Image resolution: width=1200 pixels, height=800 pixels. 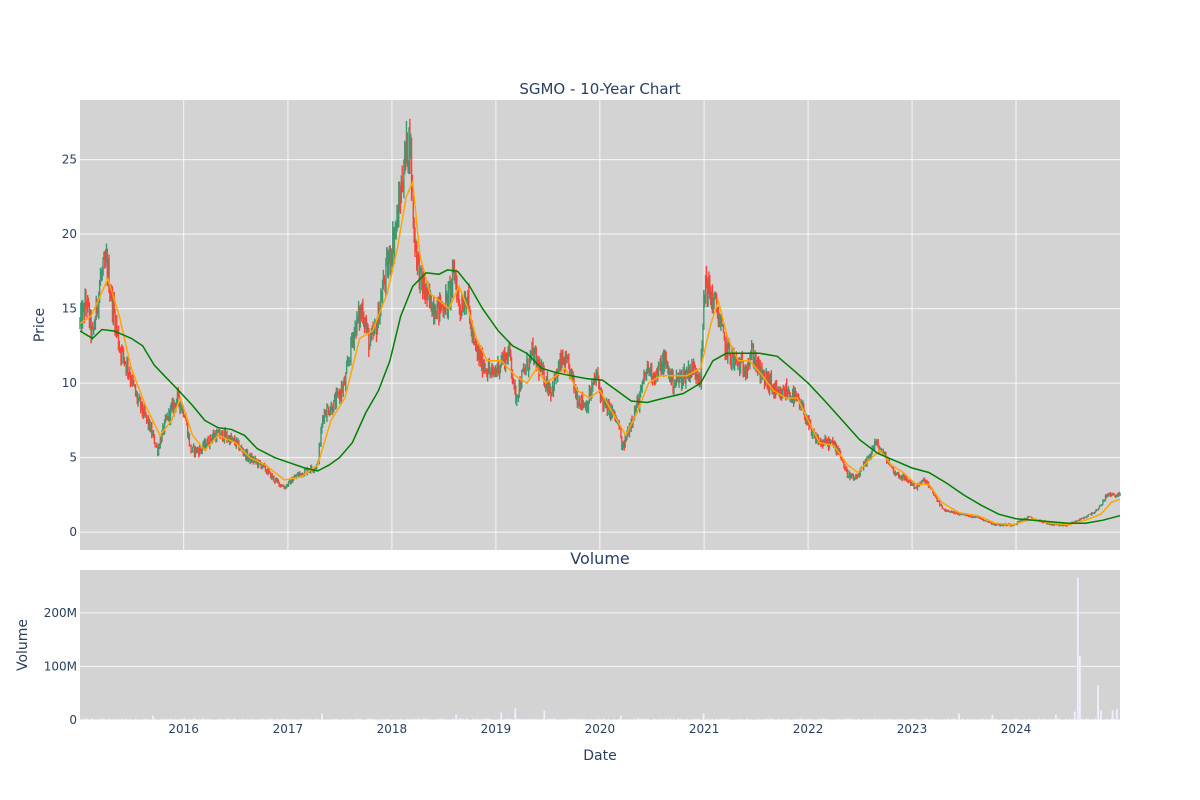 What do you see at coordinates (496, 729) in the screenshot?
I see `volume-x-tick-label: 2019` at bounding box center [496, 729].